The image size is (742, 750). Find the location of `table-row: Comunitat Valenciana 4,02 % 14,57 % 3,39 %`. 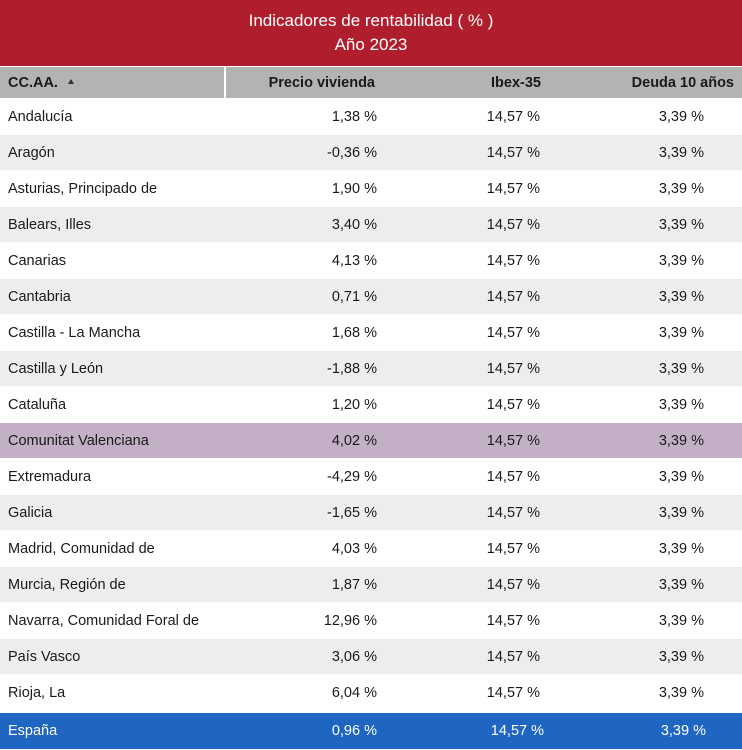

table-row: Comunitat Valenciana 4,02 % 14,57 % 3,39 % is located at coordinates (371, 441).